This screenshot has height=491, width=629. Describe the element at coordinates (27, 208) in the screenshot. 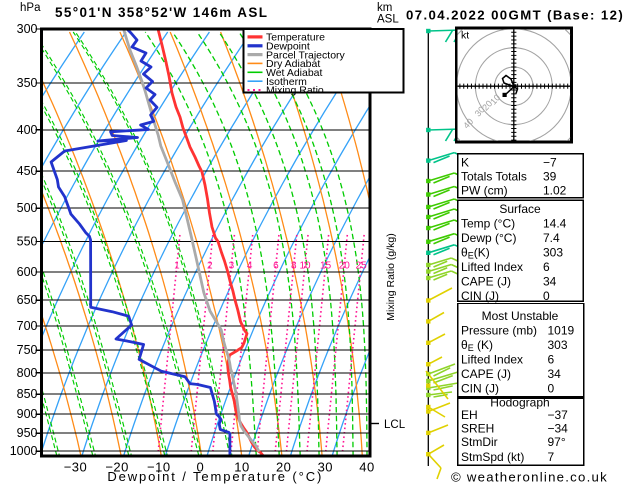

I see `svg-text: 500` at that location.